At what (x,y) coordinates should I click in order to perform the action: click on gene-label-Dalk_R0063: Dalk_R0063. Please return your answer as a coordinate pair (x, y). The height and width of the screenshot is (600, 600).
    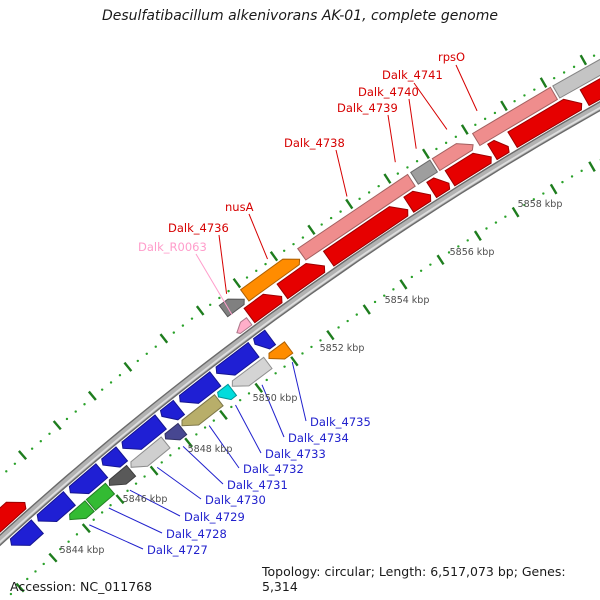
    Looking at the image, I should click on (172, 247).